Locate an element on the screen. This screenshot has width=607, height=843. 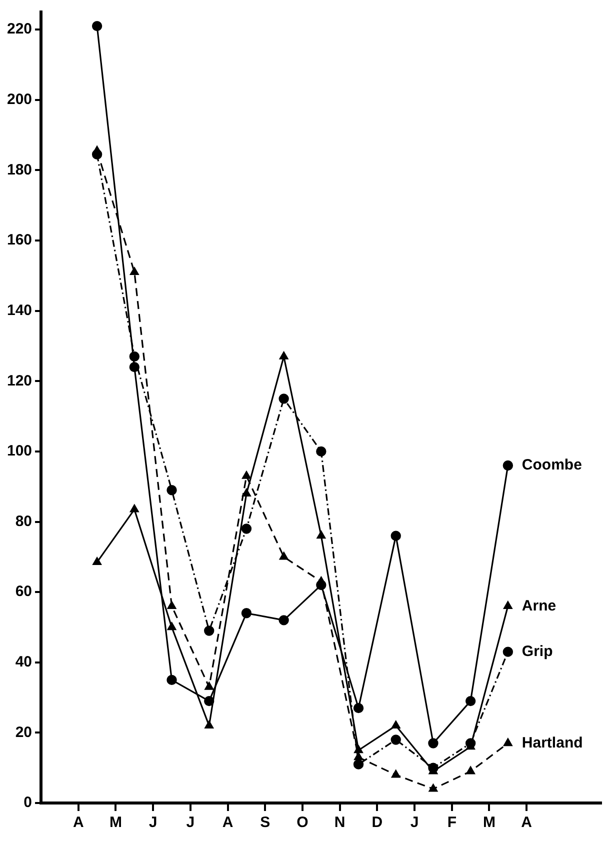
y-tick-label: 180 is located at coordinates (19, 169).